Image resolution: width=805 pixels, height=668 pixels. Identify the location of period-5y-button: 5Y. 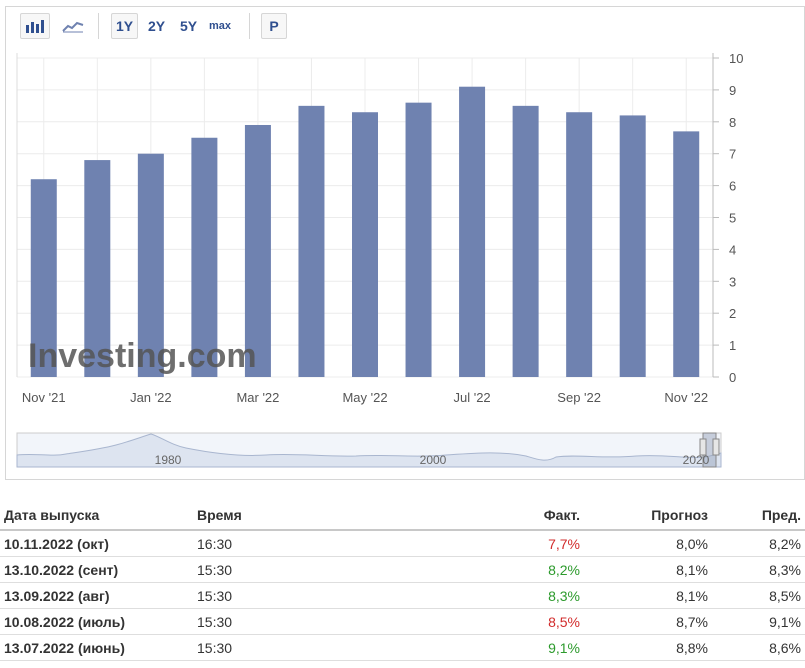
(189, 26).